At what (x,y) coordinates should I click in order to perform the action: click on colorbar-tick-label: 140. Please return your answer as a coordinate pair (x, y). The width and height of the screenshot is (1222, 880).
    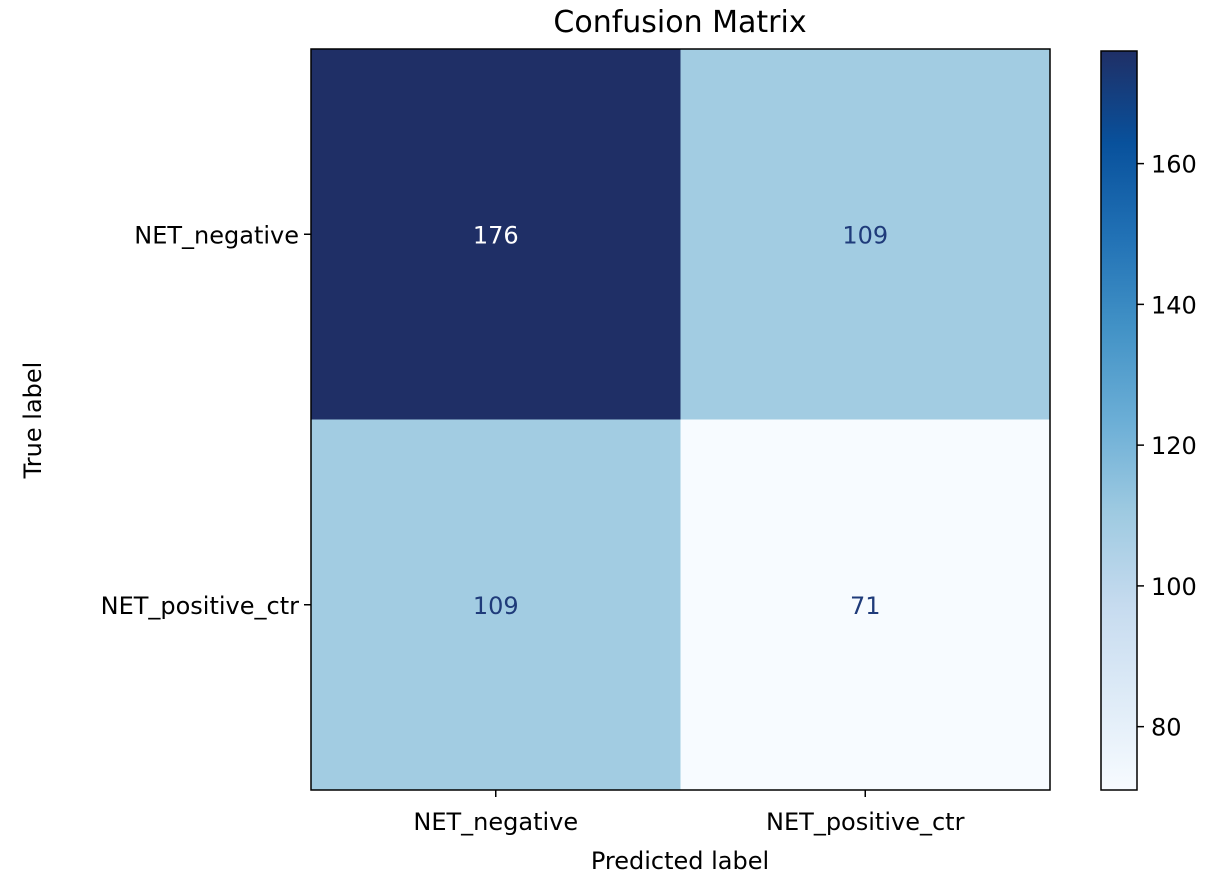
    Looking at the image, I should click on (1174, 305).